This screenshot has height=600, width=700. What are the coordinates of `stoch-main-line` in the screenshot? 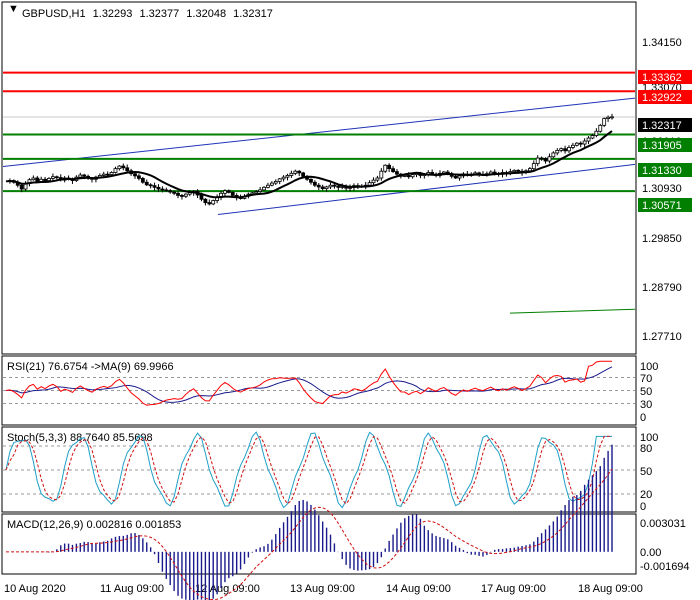 It's located at (308, 470).